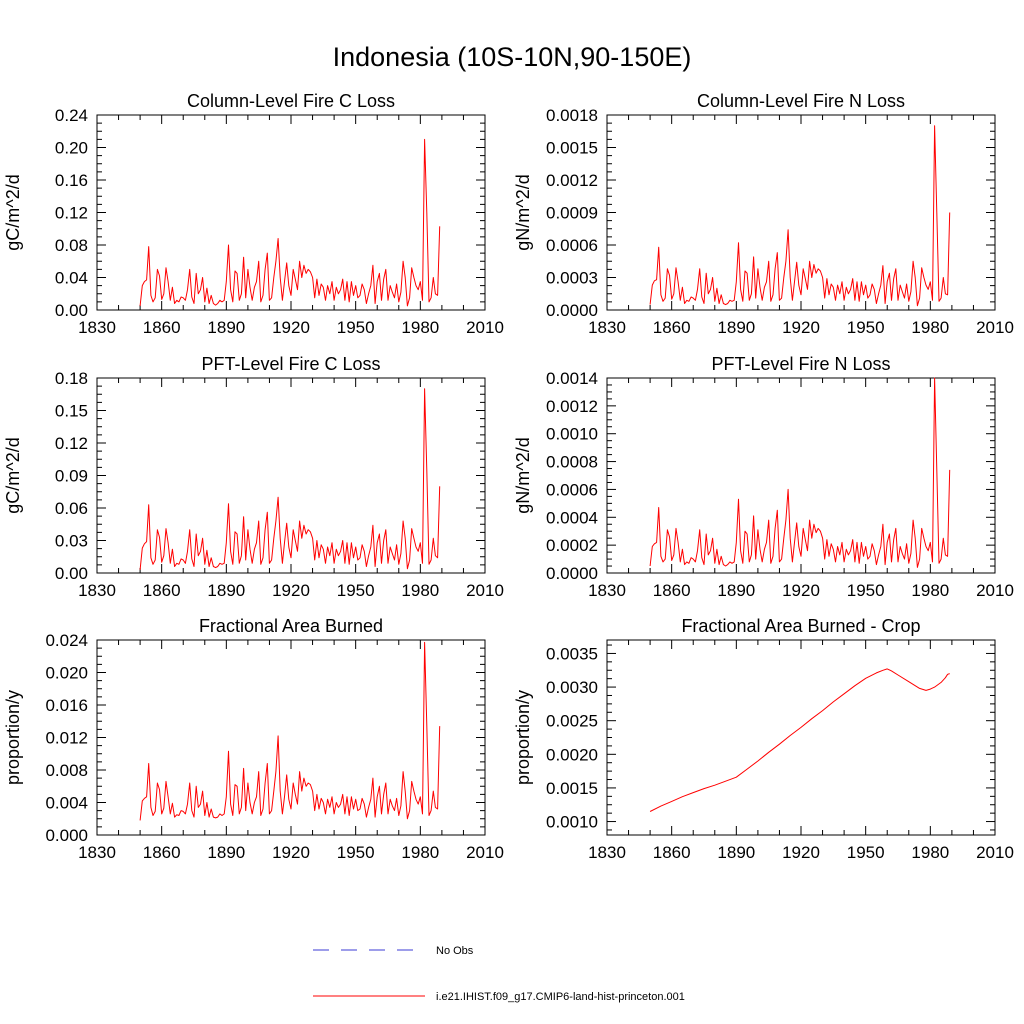 The height and width of the screenshot is (1024, 1024). I want to click on y-axis-label: gC/m^2/d, so click(13, 475).